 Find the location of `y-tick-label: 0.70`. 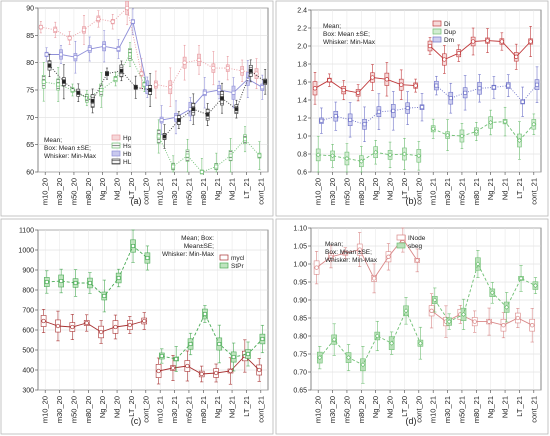

y-tick-label: 0.70 is located at coordinates (300, 373).